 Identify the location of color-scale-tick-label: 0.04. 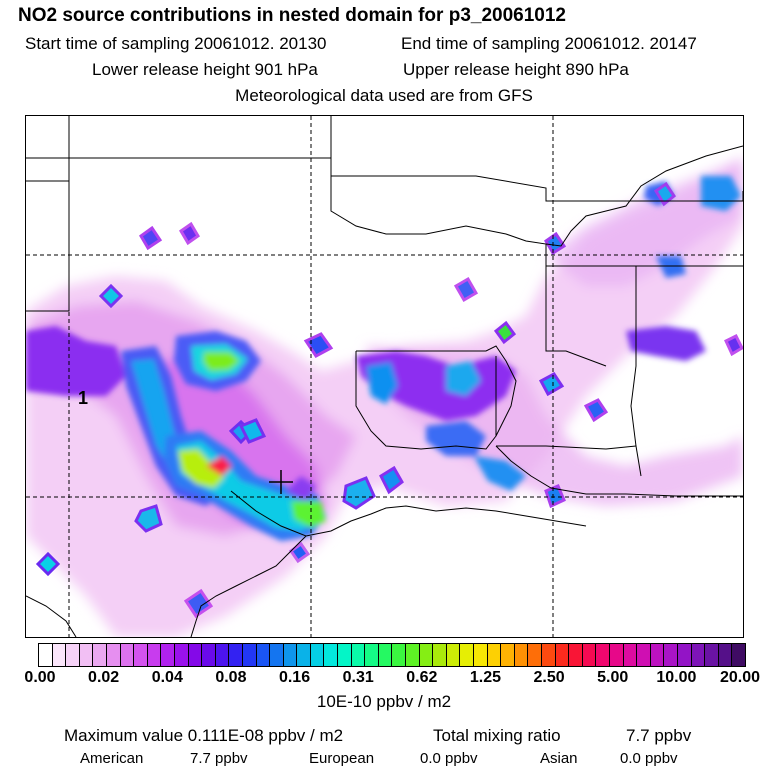
(167, 677).